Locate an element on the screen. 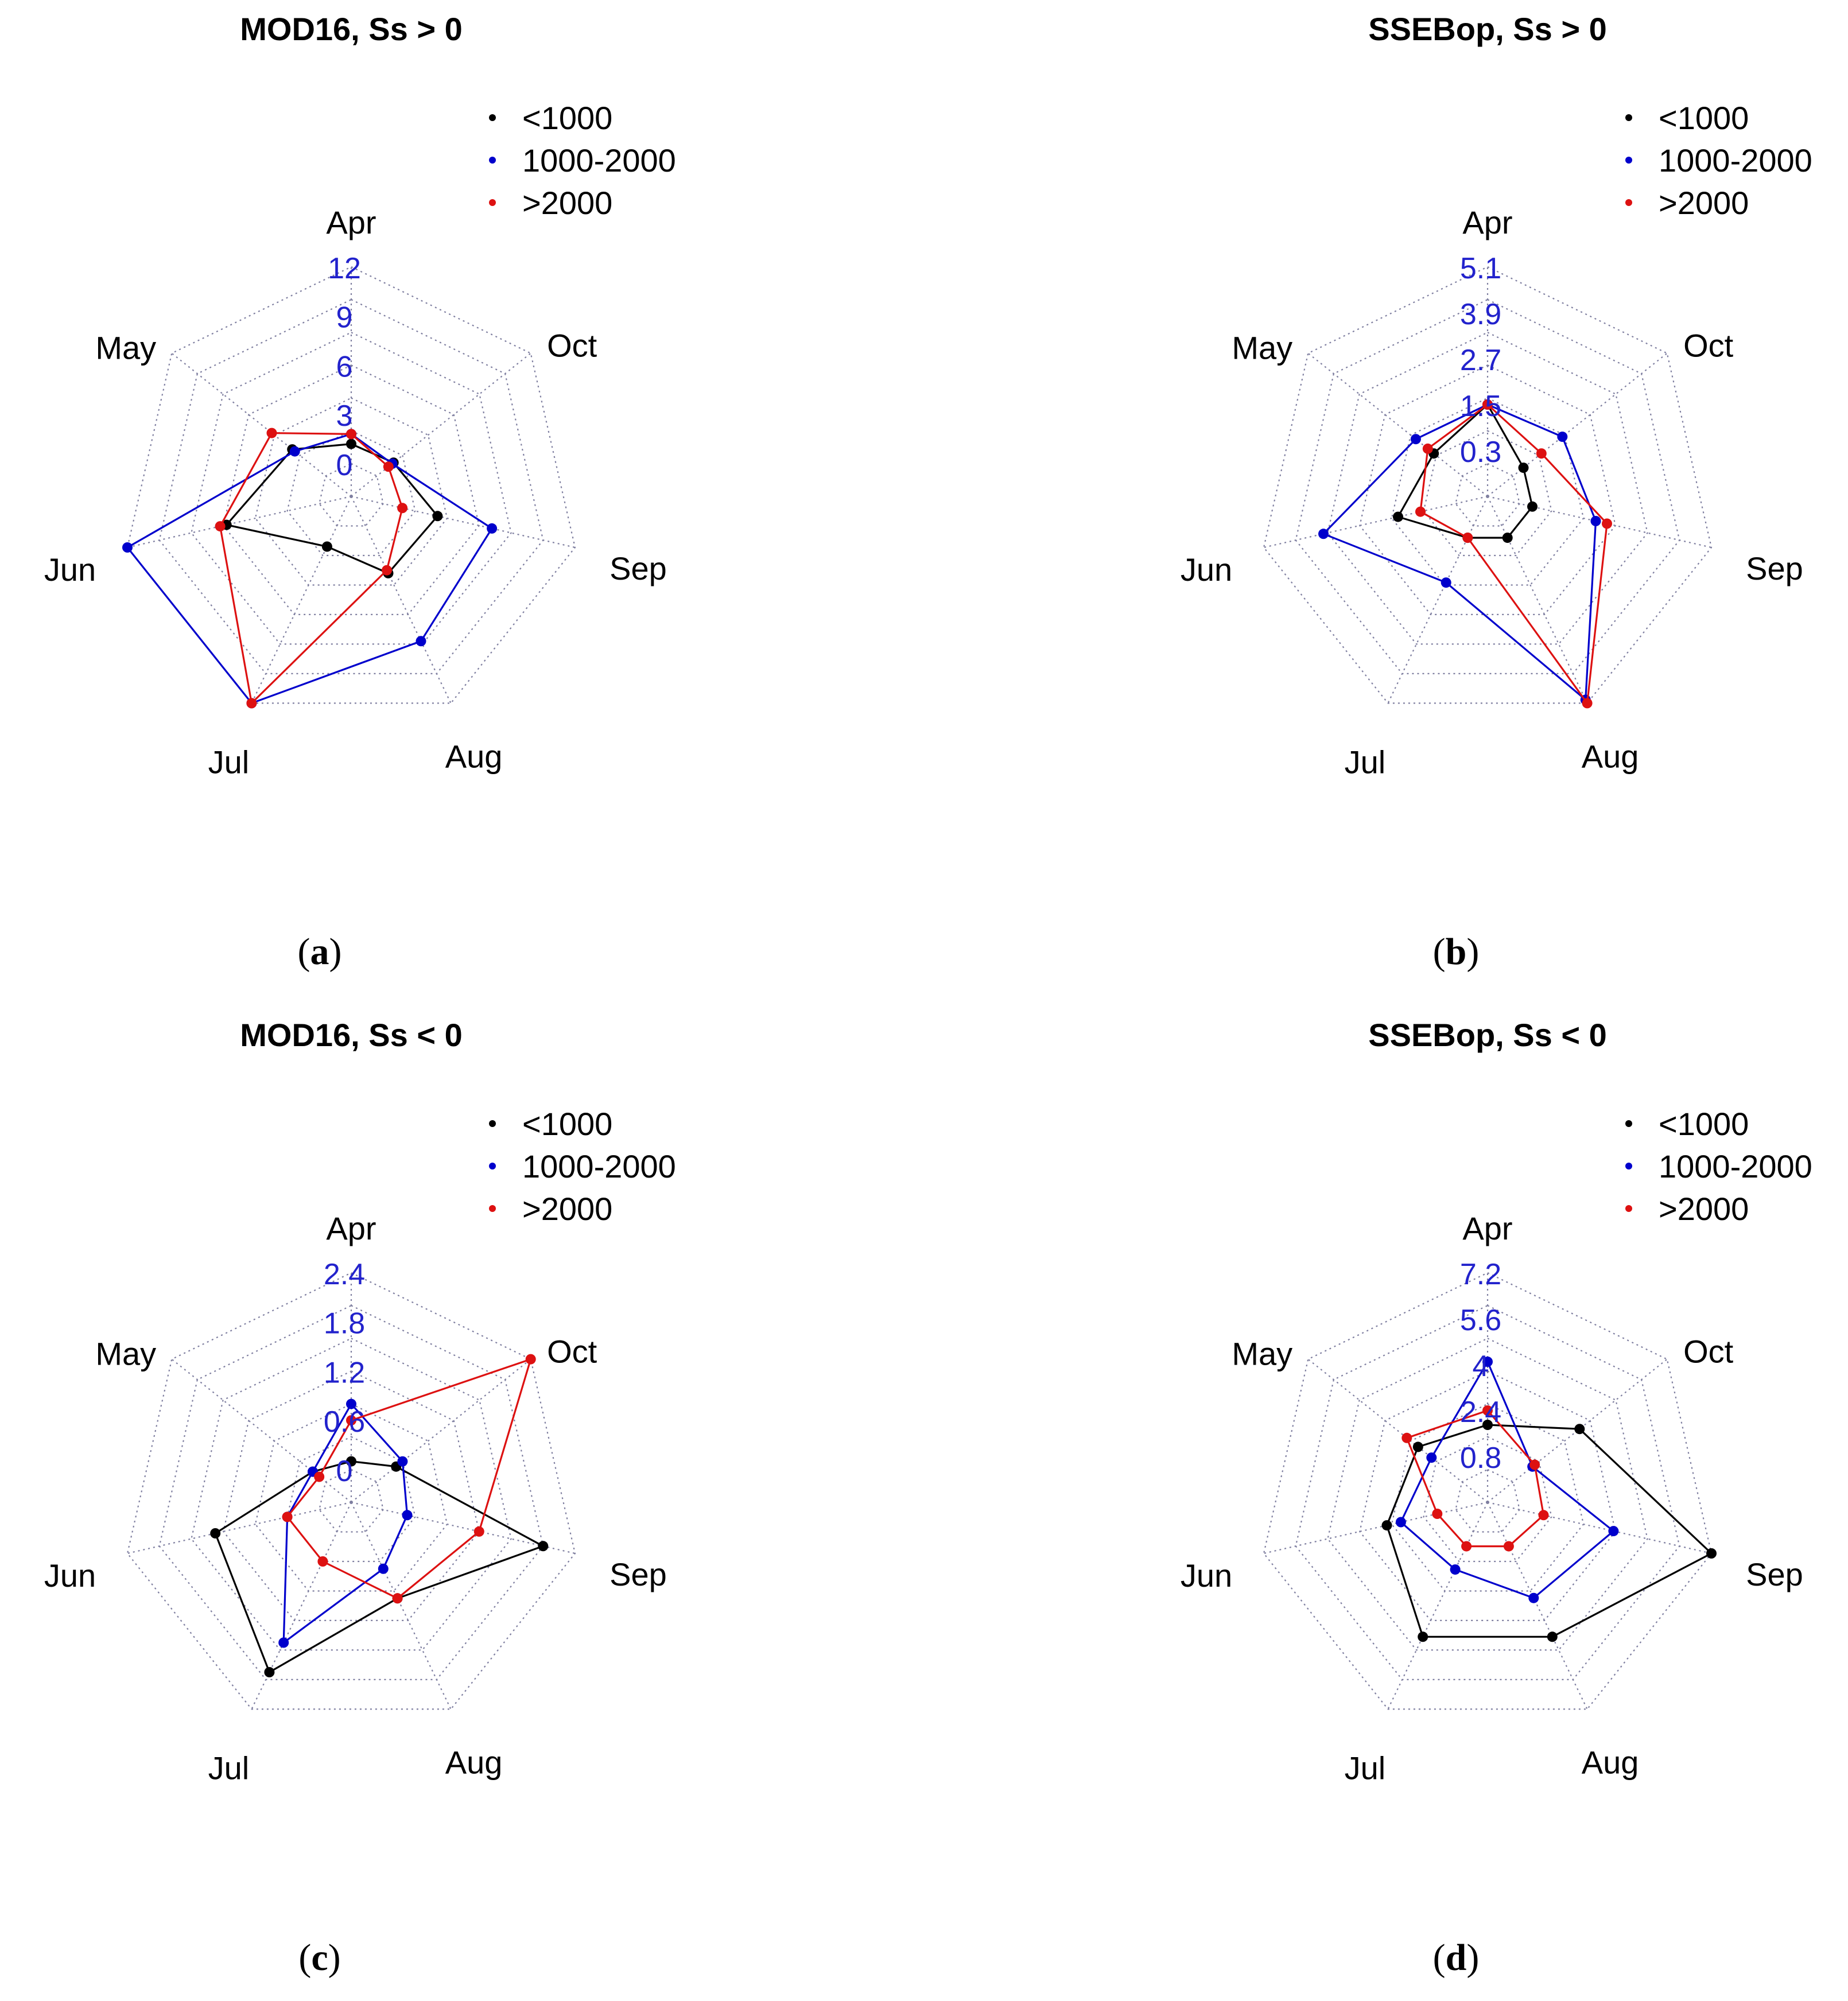  tick-label: 3.9 is located at coordinates (1480, 314).